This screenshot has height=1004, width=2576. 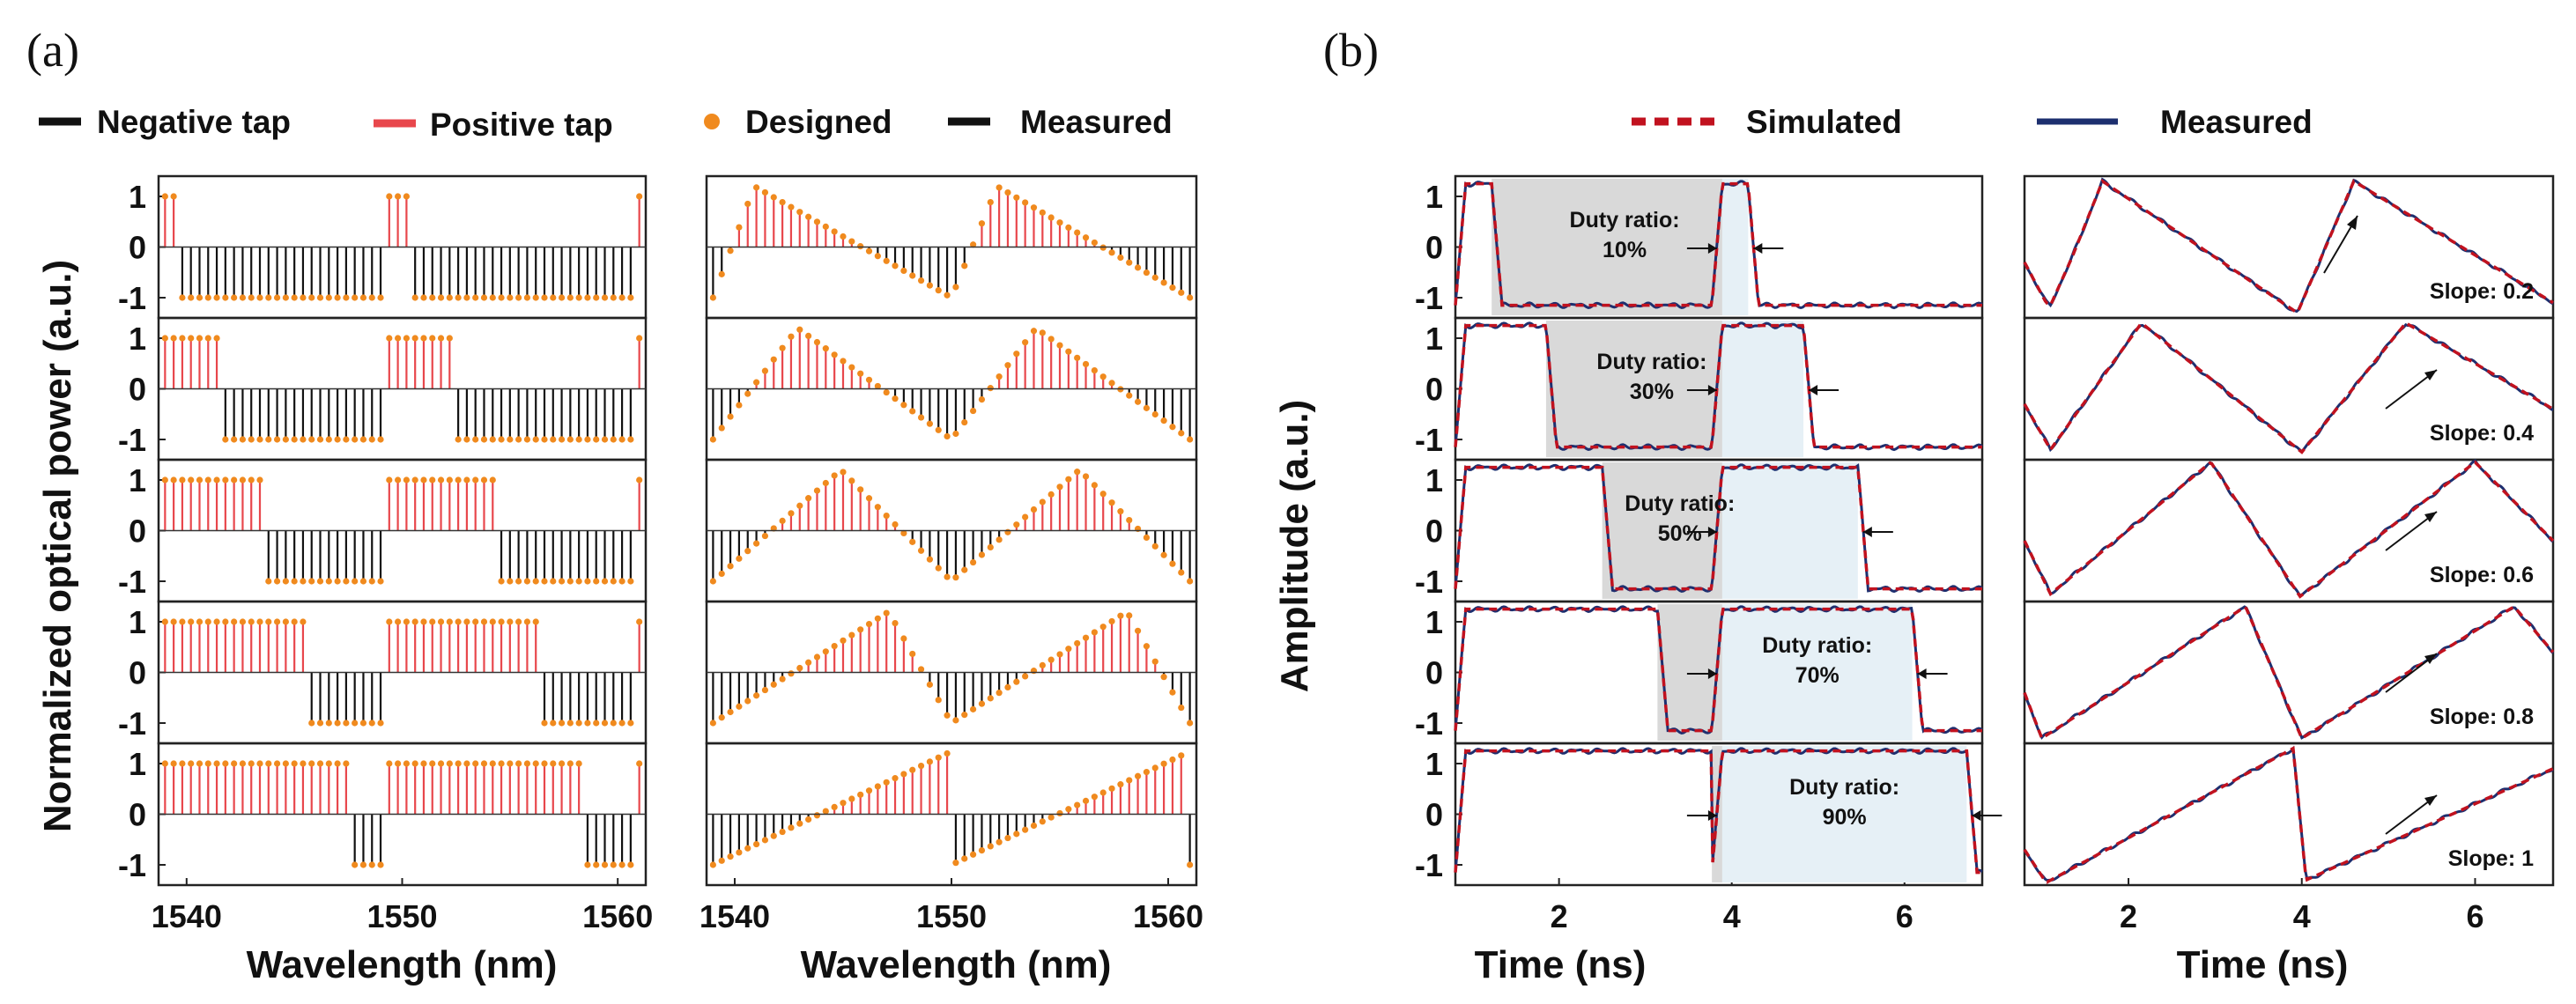 What do you see at coordinates (2482, 717) in the screenshot?
I see `slope-label: Slope: 0.8` at bounding box center [2482, 717].